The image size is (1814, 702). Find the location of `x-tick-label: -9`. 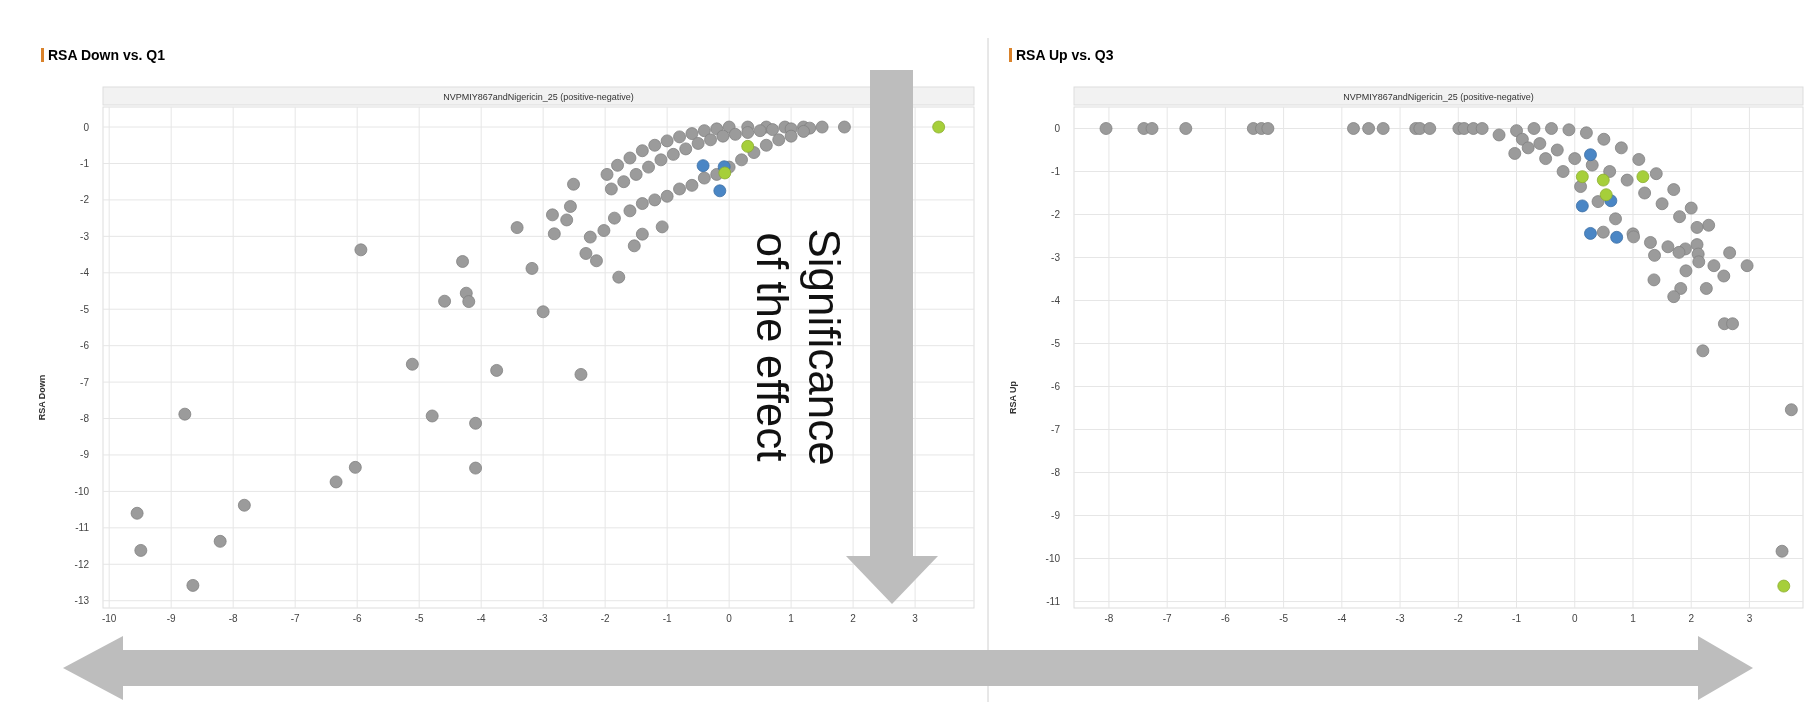

x-tick-label: -9 is located at coordinates (171, 618).